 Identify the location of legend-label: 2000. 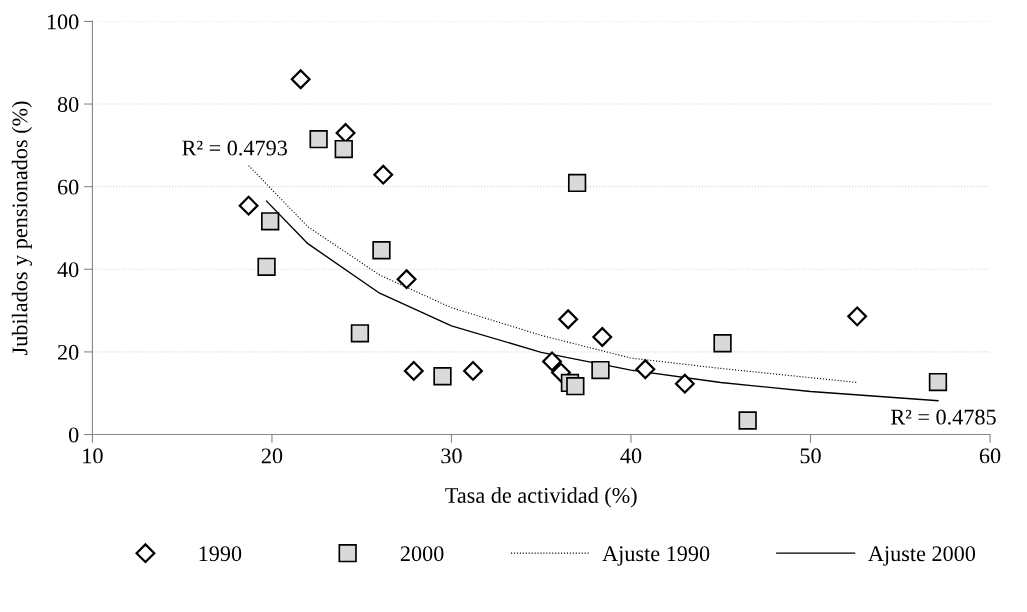
(422, 554).